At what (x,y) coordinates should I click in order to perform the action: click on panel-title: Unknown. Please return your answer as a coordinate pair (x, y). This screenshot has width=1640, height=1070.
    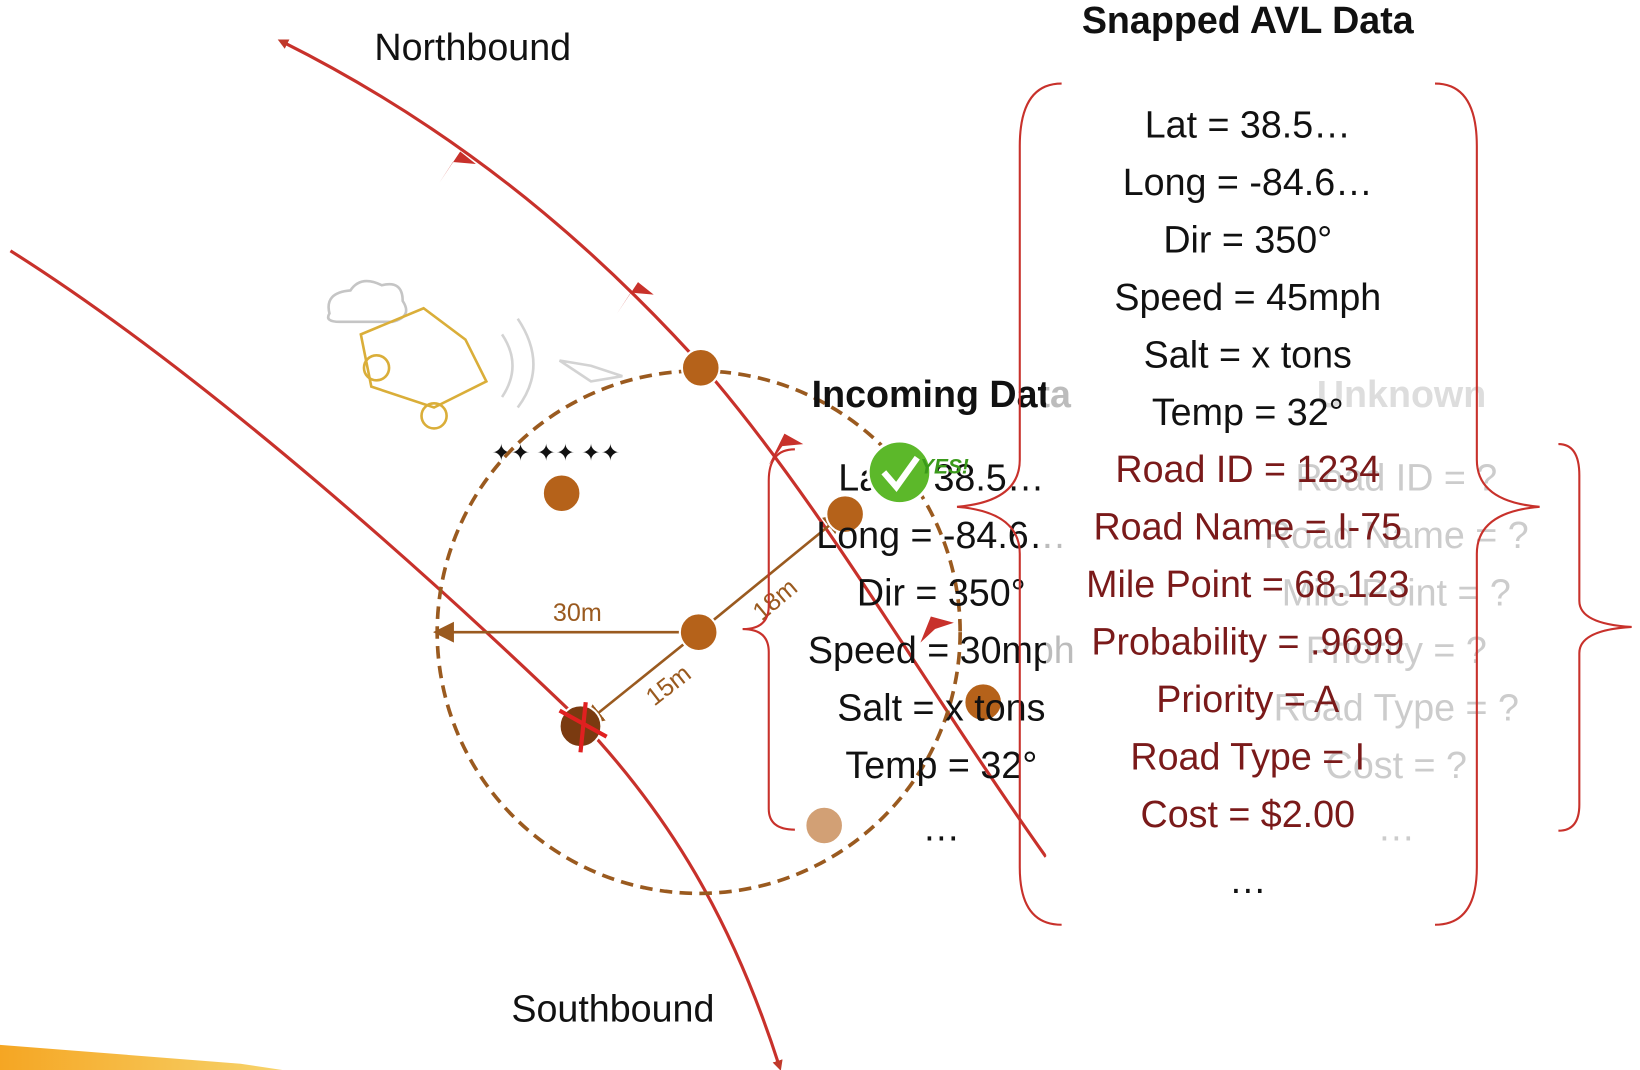
    Looking at the image, I should click on (1401, 394).